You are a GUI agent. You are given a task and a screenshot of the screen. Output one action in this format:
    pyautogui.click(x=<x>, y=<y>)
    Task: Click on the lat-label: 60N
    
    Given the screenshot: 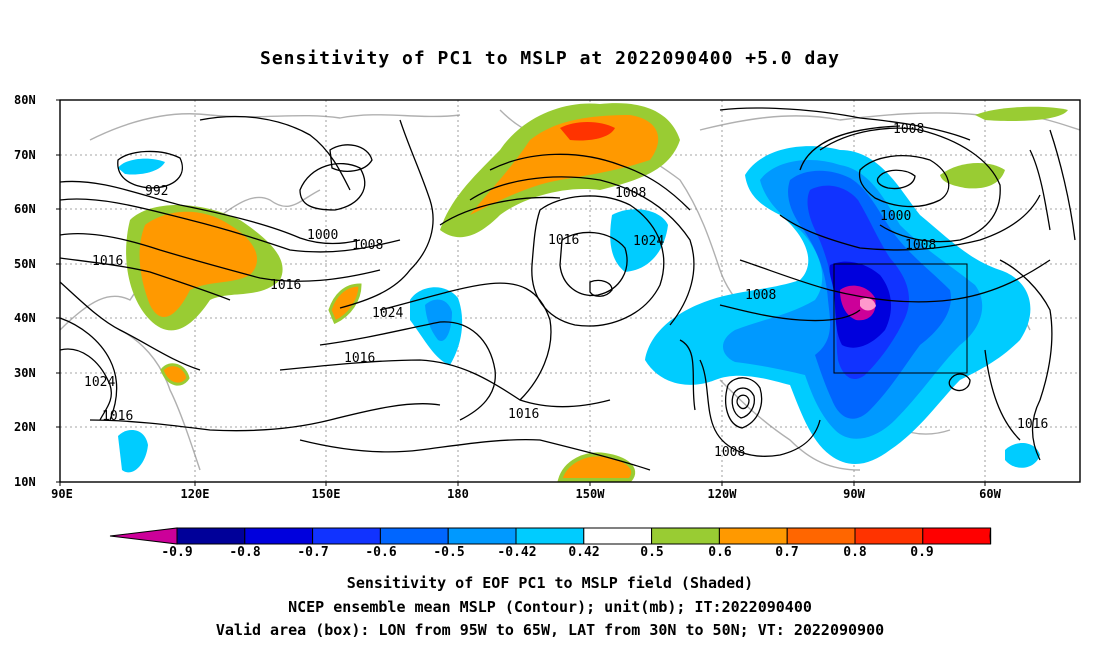 What is the action you would take?
    pyautogui.click(x=25, y=209)
    